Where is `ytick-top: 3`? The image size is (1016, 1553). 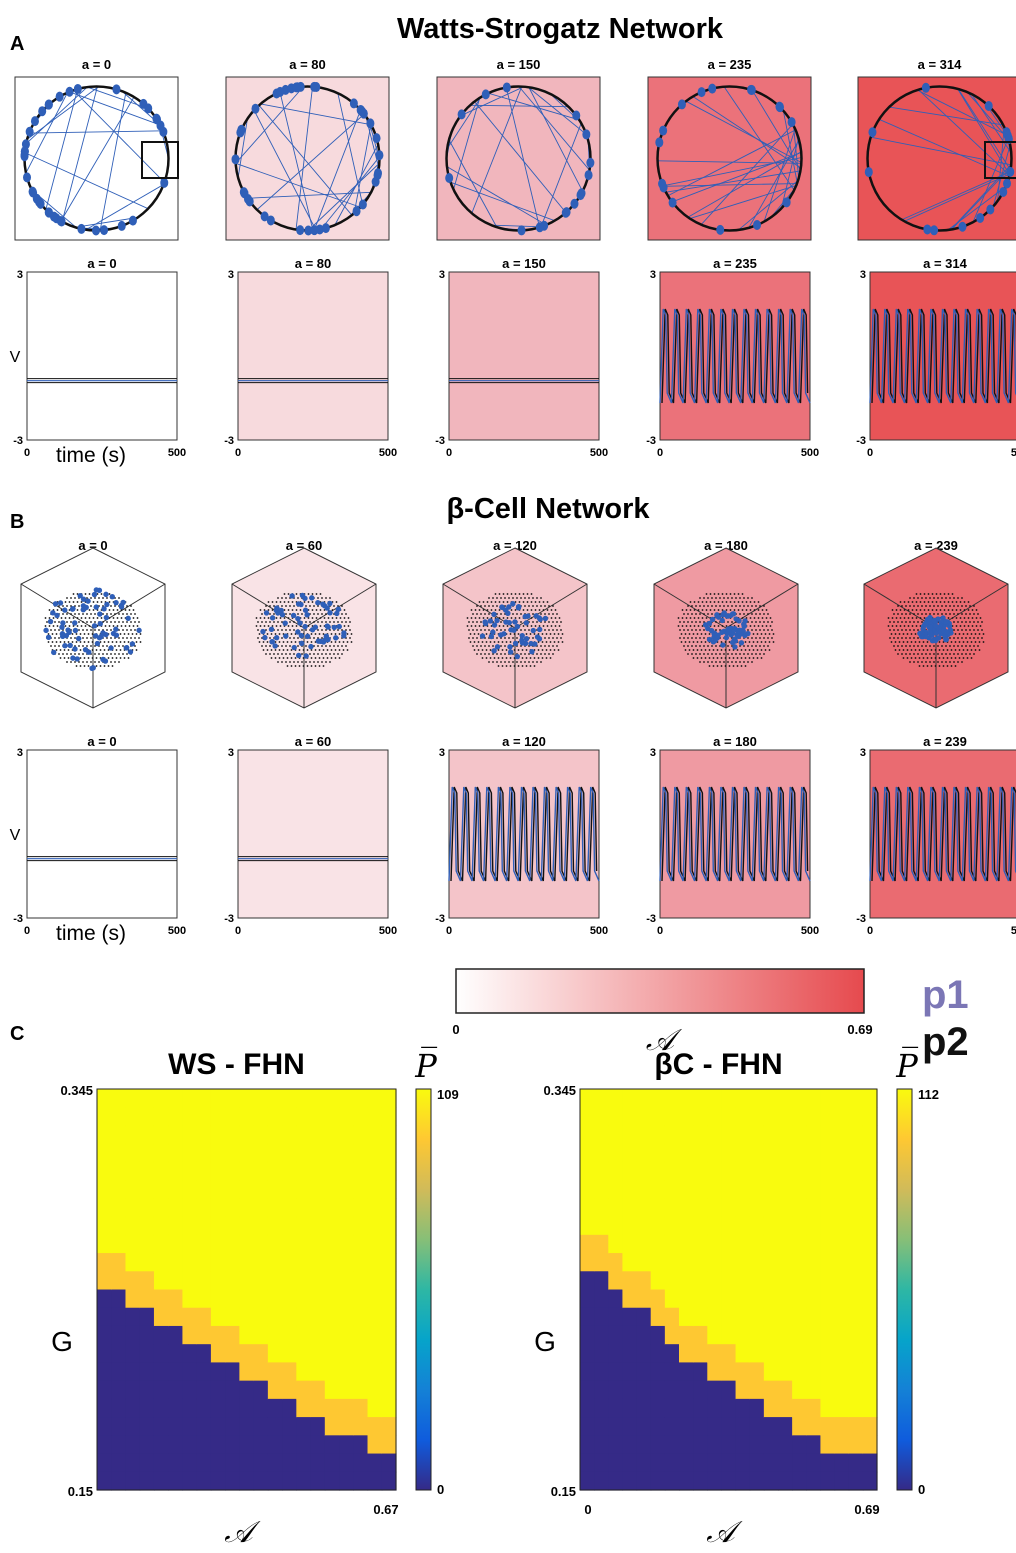
ytick-top: 3 is located at coordinates (653, 275).